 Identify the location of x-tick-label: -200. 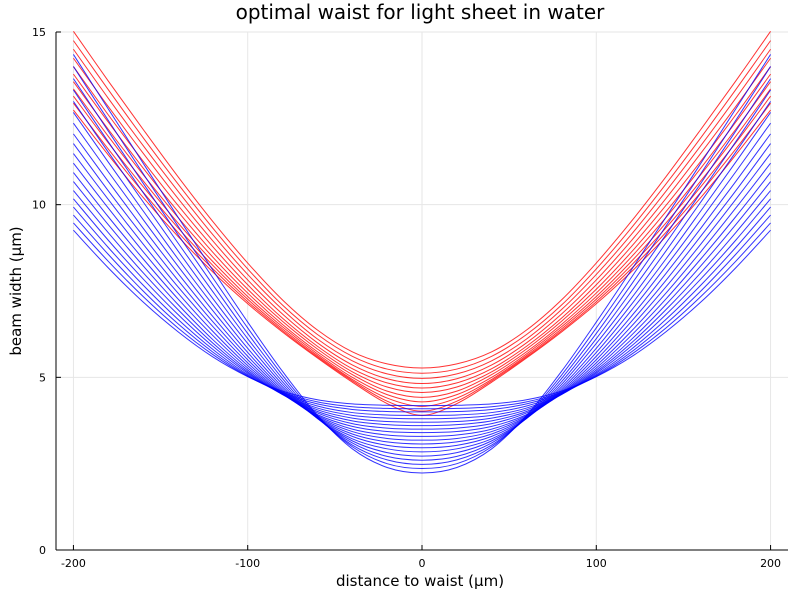
(73, 563).